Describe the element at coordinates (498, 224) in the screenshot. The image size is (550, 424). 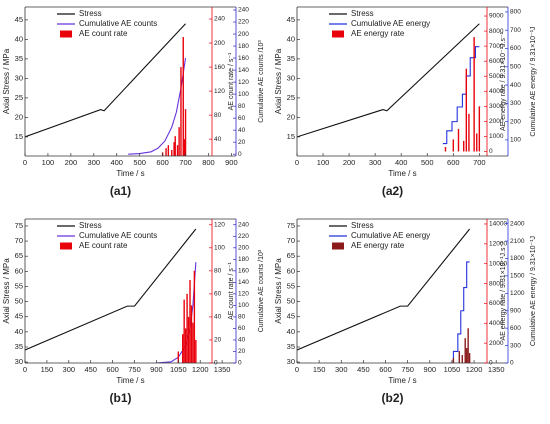
I see `y2-tick-label: 14000` at that location.